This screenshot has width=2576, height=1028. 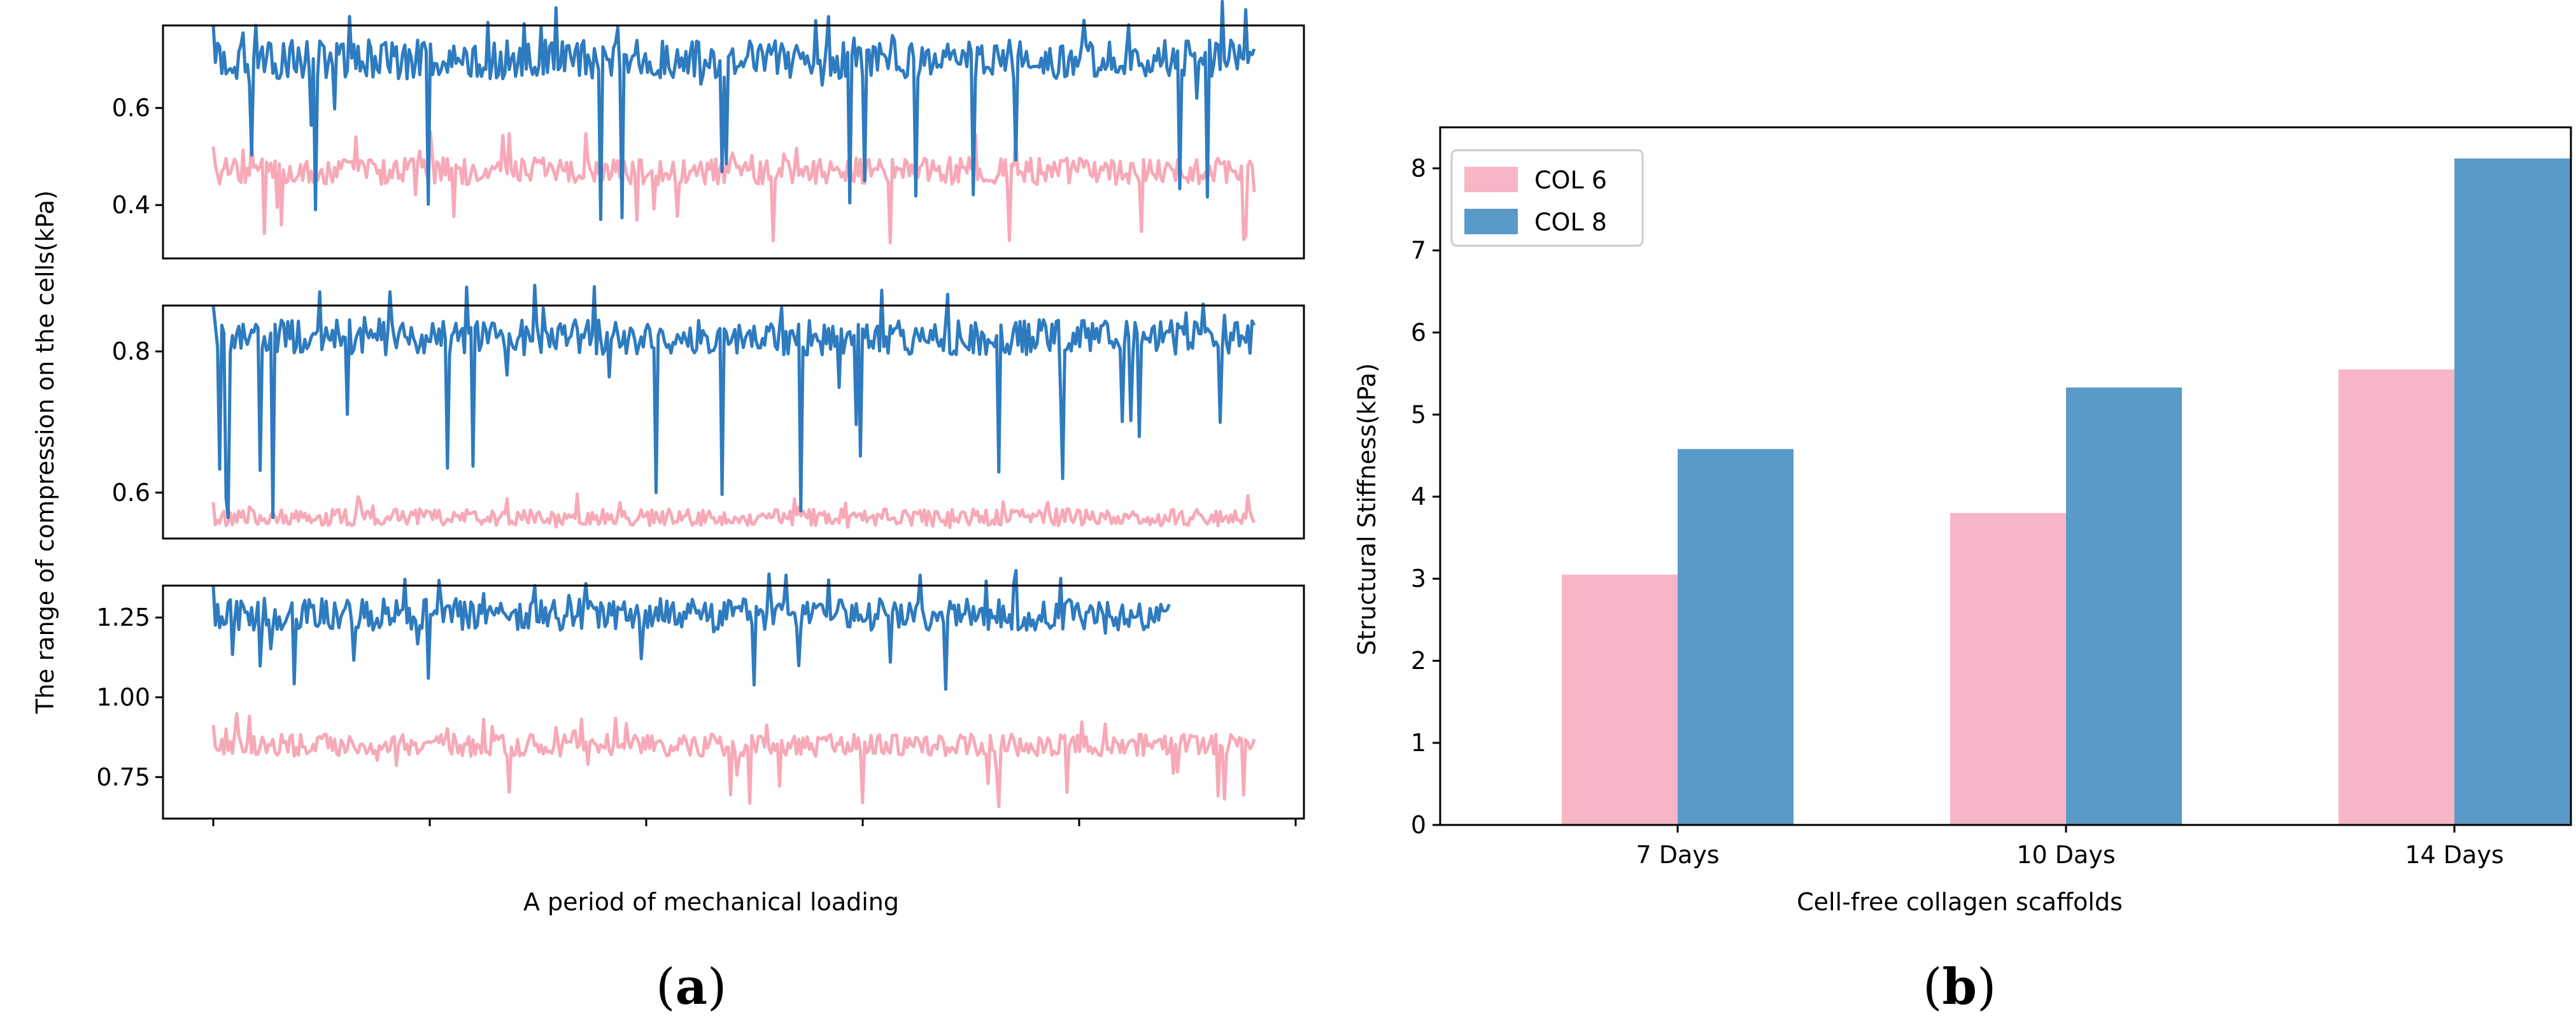 What do you see at coordinates (1547, 198) in the screenshot?
I see `legend: COL 6 COL 8` at bounding box center [1547, 198].